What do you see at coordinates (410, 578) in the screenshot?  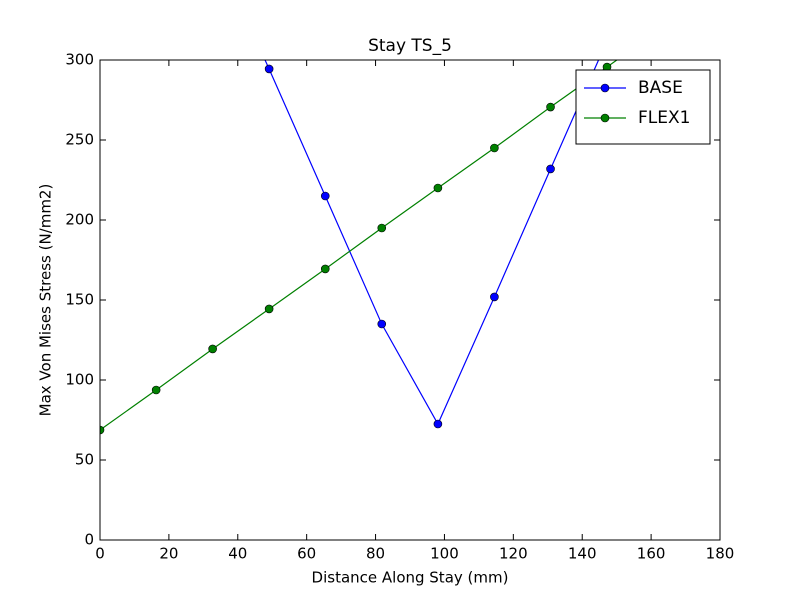 I see `x-axis-label: Distance Along Stay (mm)` at bounding box center [410, 578].